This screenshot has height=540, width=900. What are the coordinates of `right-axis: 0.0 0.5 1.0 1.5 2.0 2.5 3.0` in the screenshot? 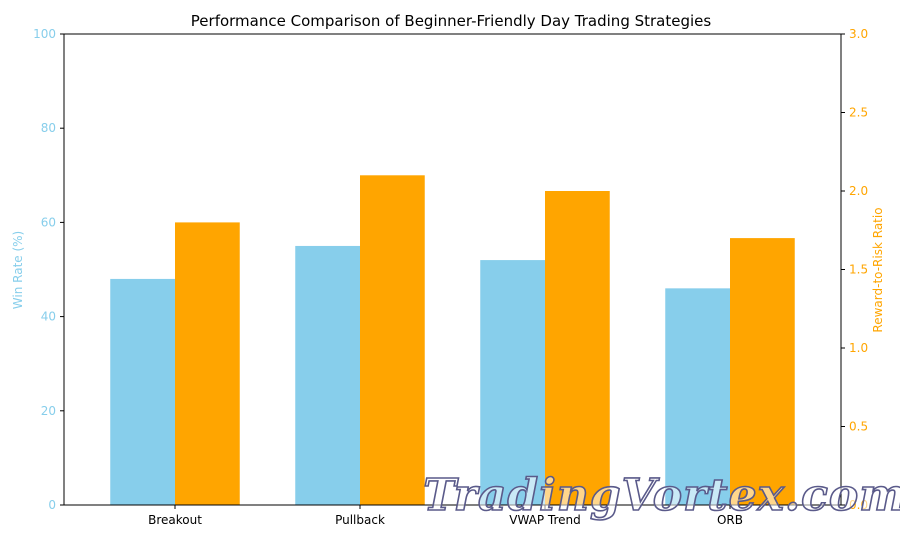 It's located at (854, 269).